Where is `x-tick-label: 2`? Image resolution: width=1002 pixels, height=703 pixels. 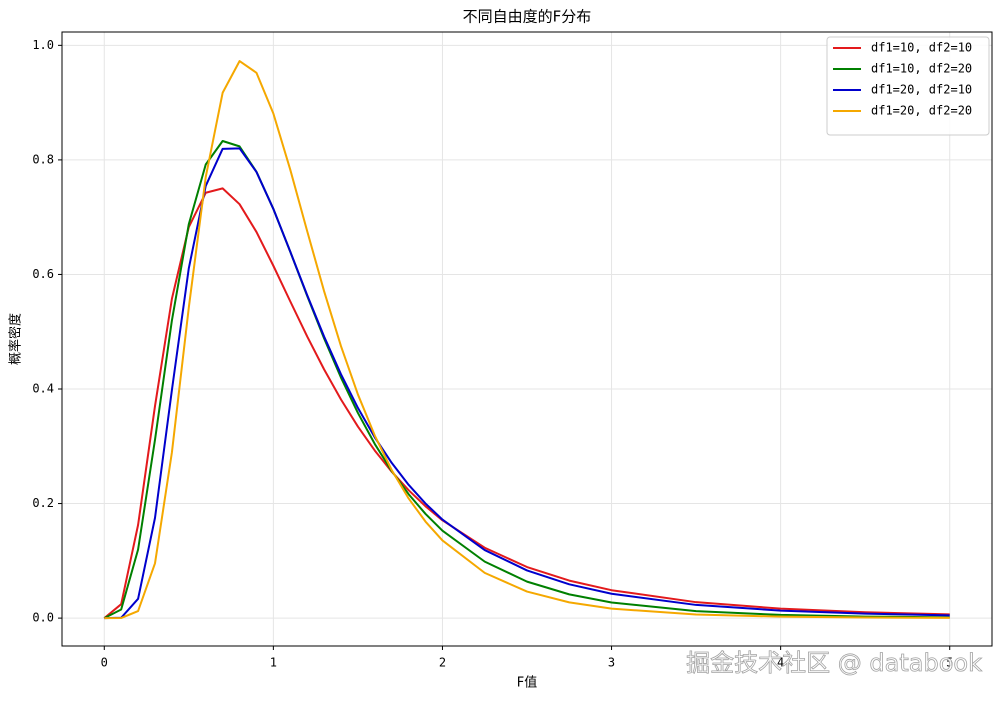 x-tick-label: 2 is located at coordinates (442, 663).